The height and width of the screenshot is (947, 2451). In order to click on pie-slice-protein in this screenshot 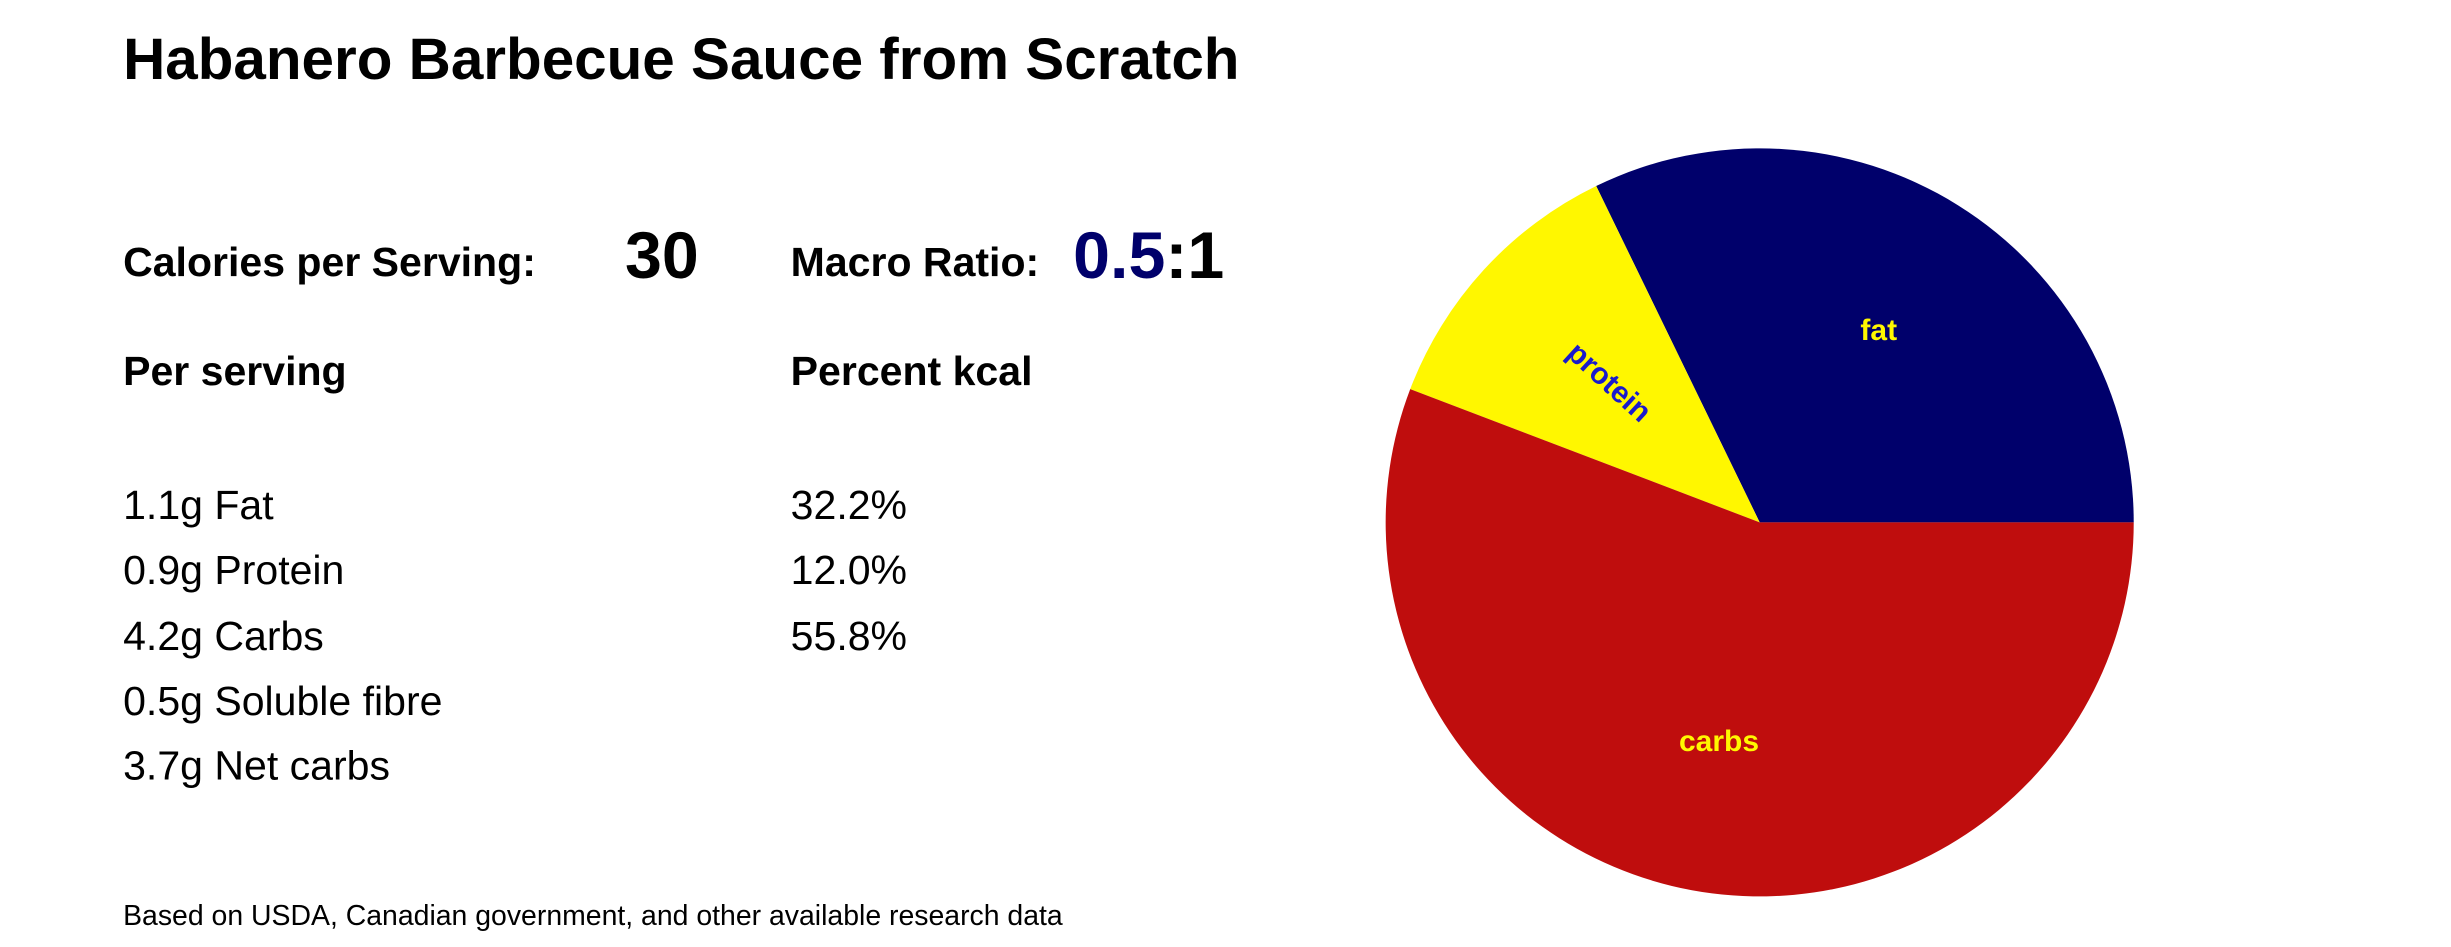, I will do `click(1585, 354)`.